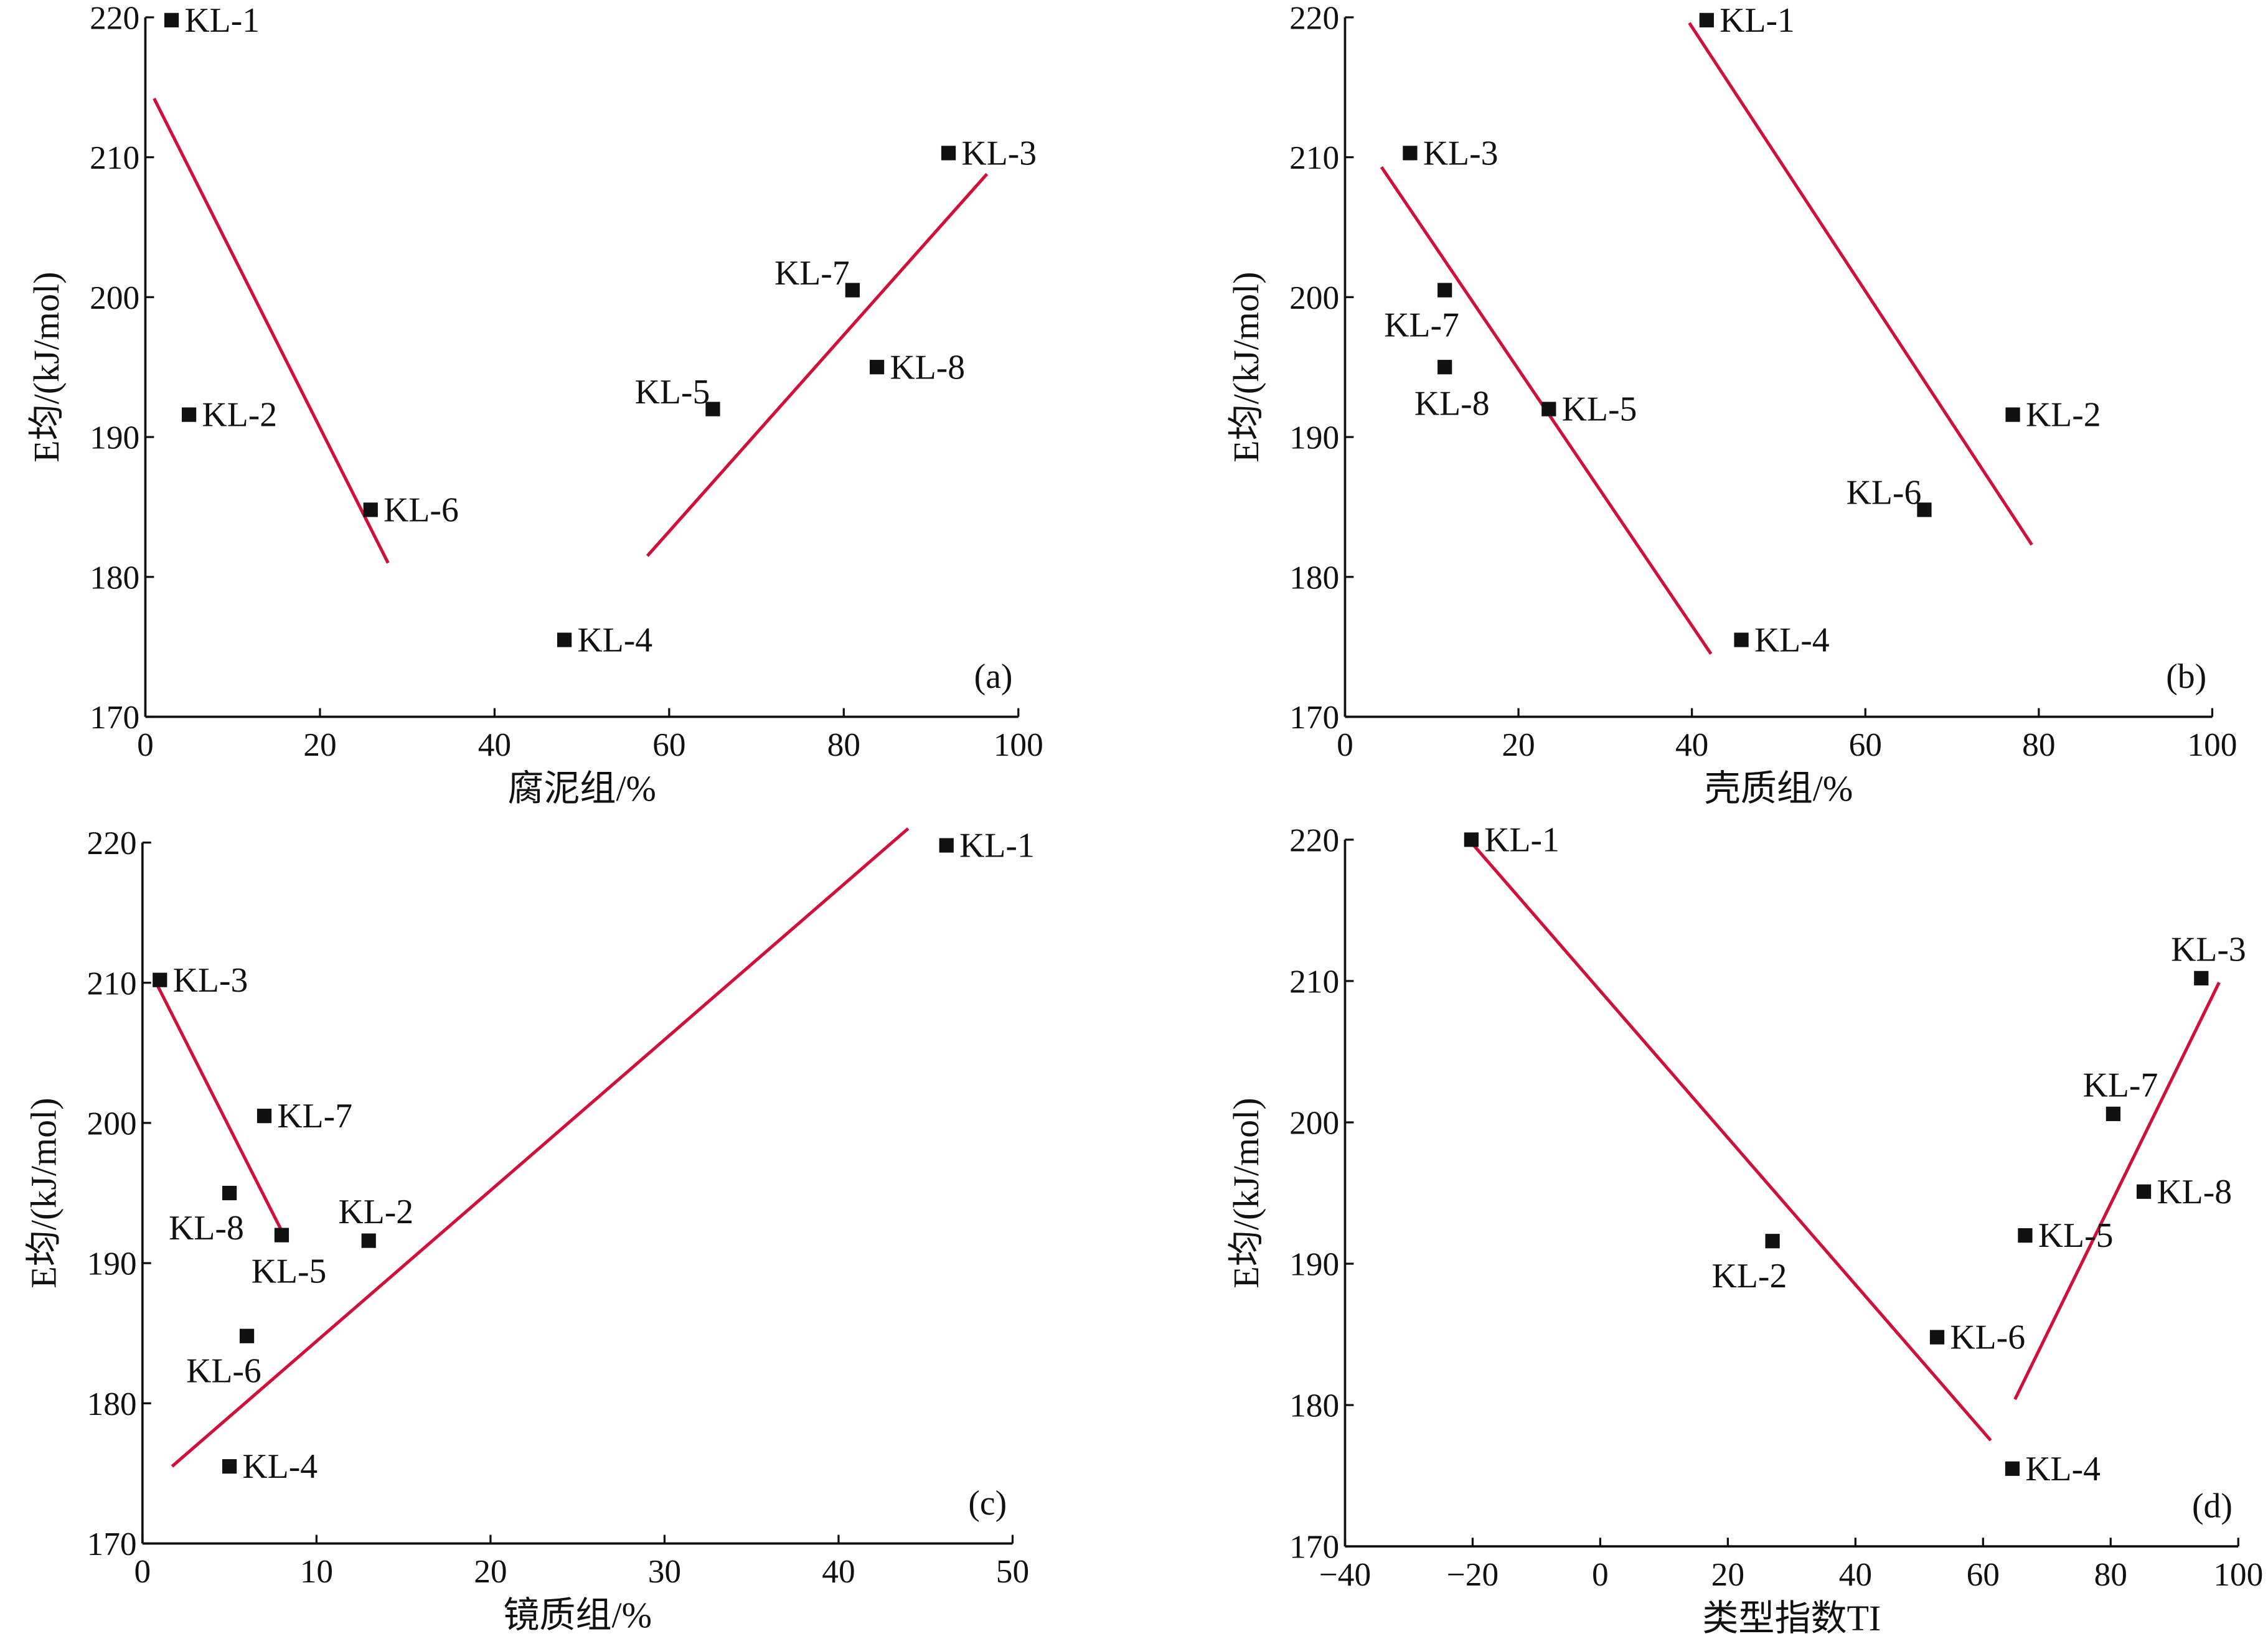 The image size is (2268, 1649). I want to click on panel-label: (a), so click(994, 676).